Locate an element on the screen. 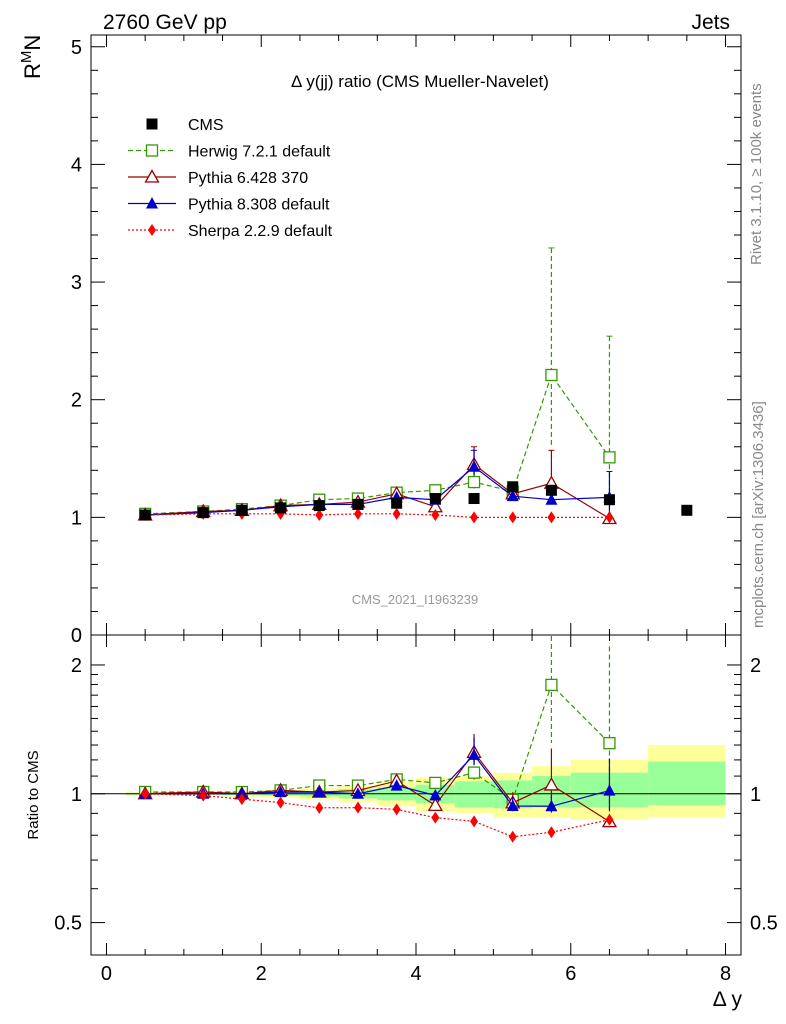 Image resolution: width=786 pixels, height=1024 pixels. y-tick-label-ratio-right: 0.5 is located at coordinates (764, 924).